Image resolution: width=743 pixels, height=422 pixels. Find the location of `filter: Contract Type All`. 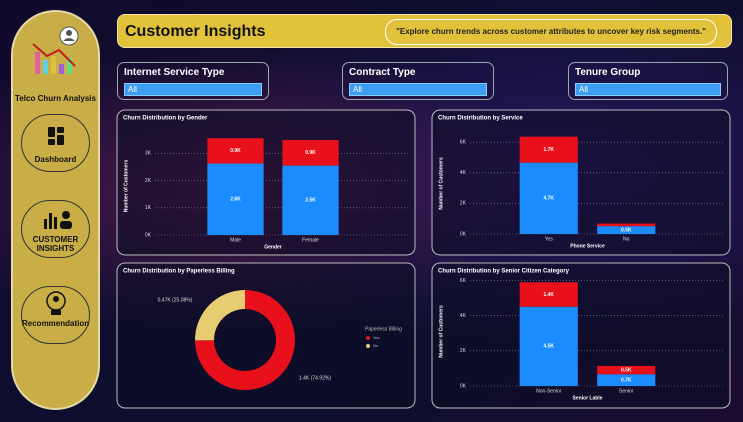

filter: Contract Type All is located at coordinates (418, 81).